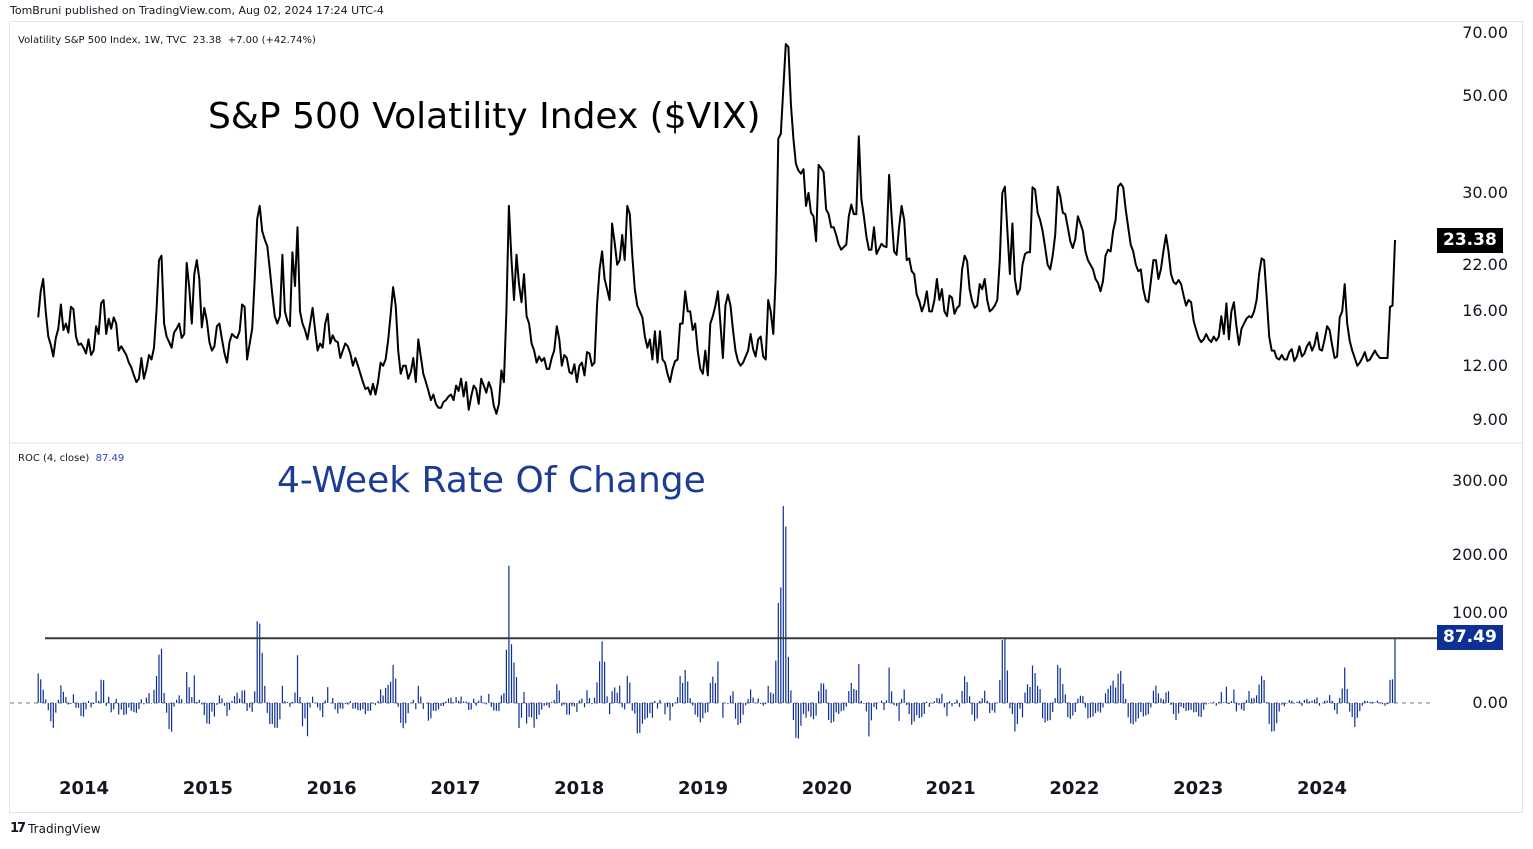 The height and width of the screenshot is (849, 1533). I want to click on roc-legend: ROC (4, close) 87.49, so click(71, 459).